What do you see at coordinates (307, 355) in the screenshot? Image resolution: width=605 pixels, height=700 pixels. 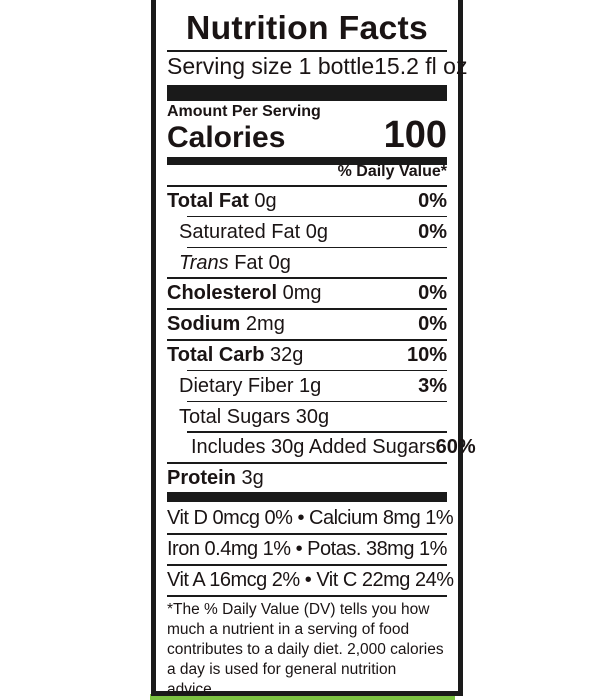 I see `nutrient-row: Total Carb 32g 10%` at bounding box center [307, 355].